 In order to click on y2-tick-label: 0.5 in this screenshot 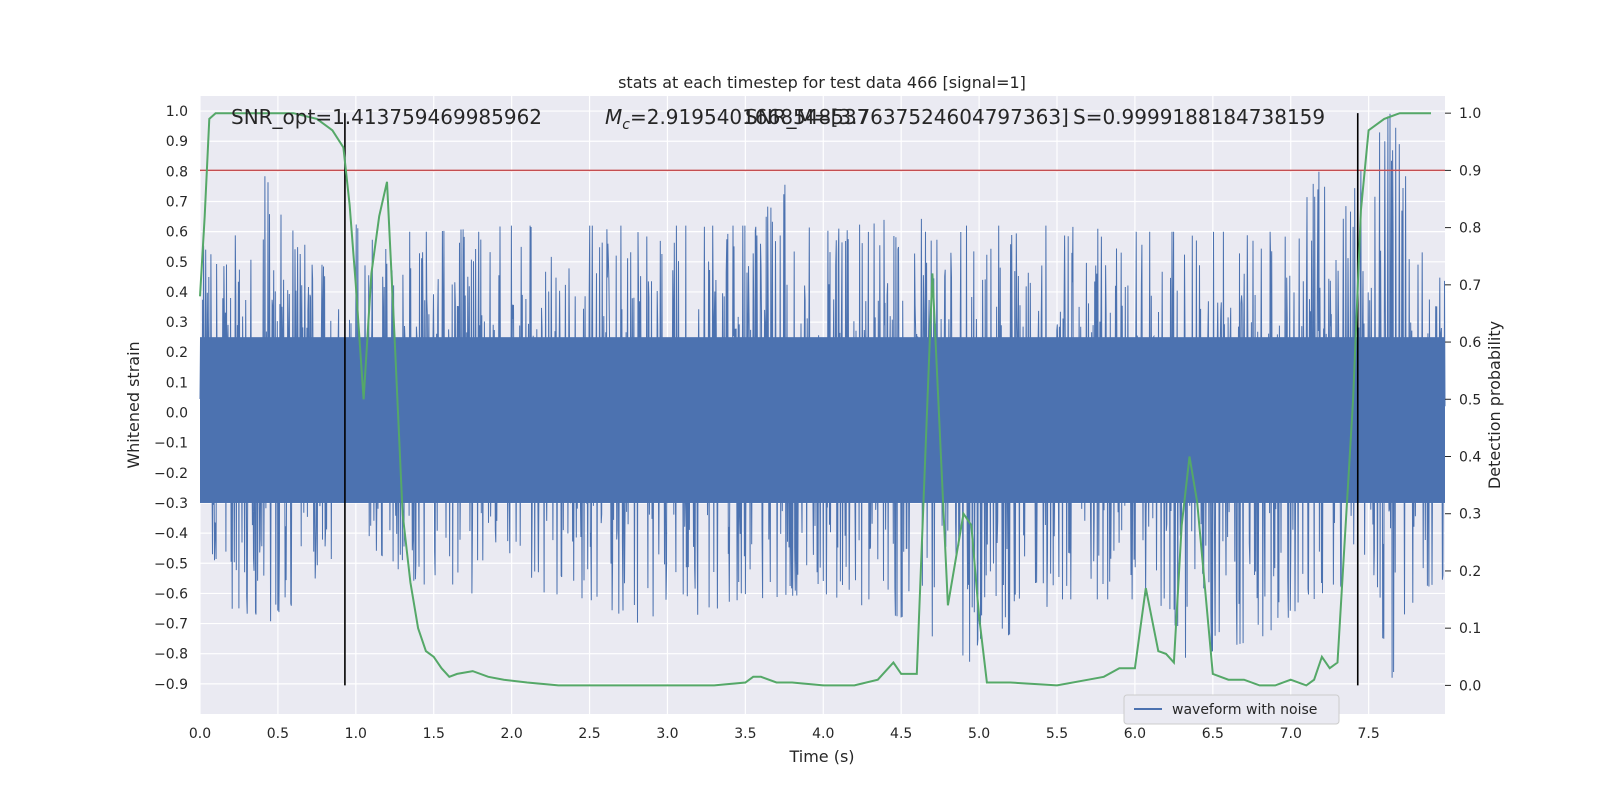, I will do `click(1470, 400)`.